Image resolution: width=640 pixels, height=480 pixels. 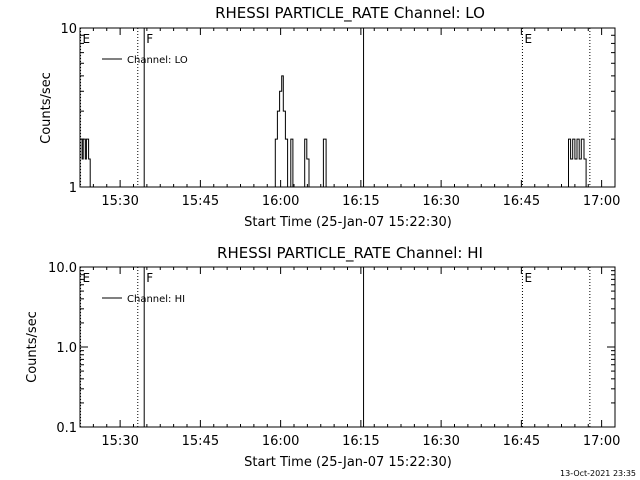 I want to click on chart-title: RHESSI PARTICLE_RATE Channel: HI, so click(x=350, y=253).